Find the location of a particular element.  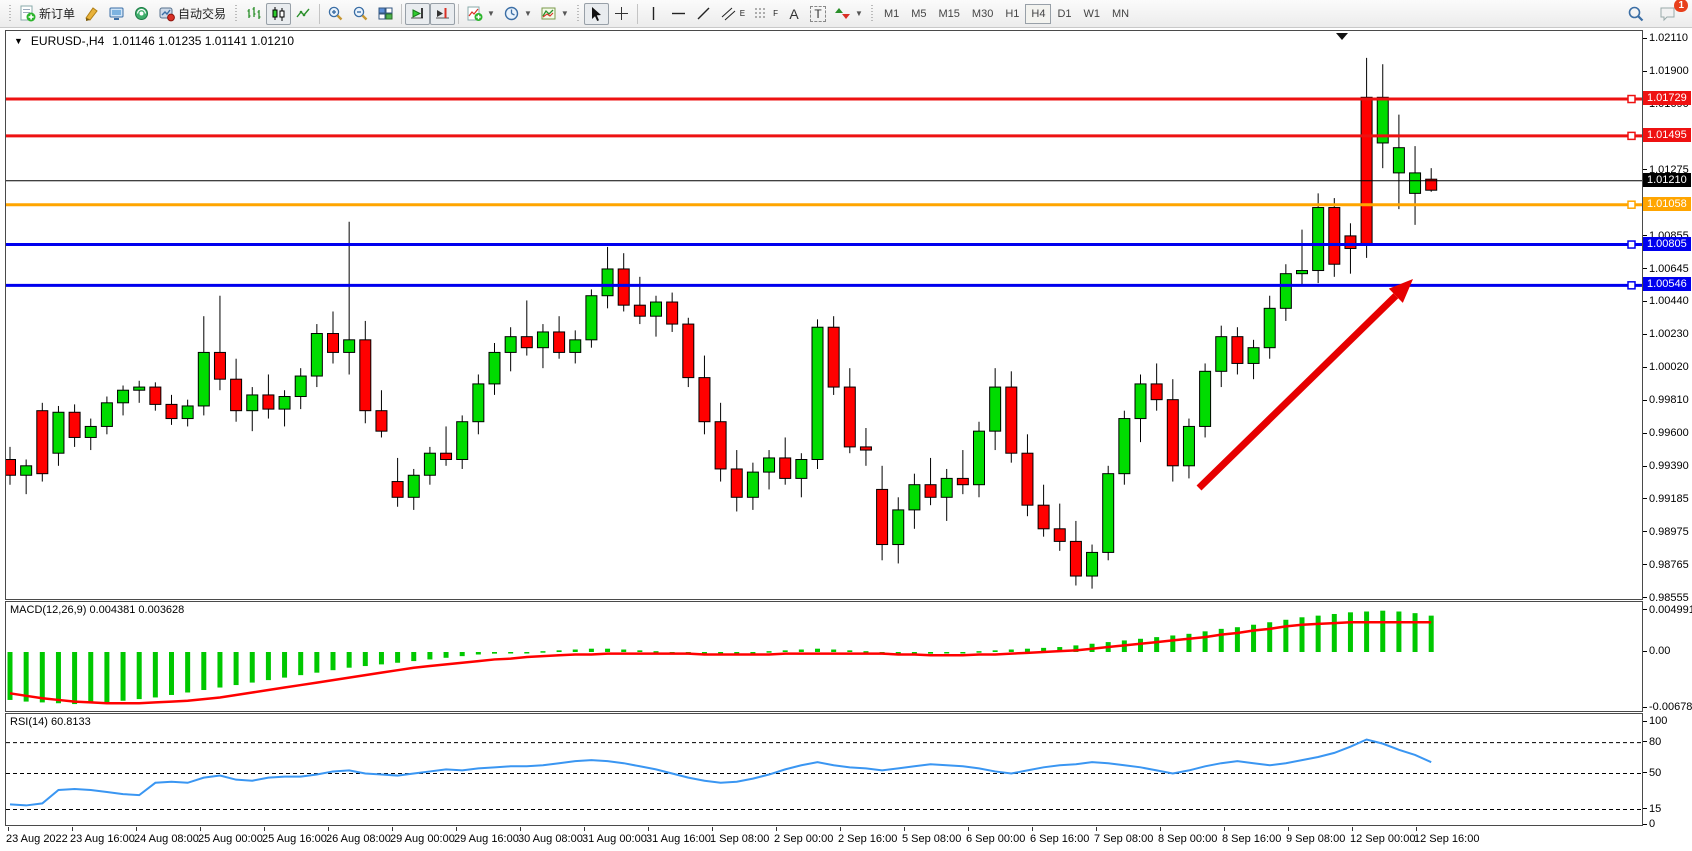

fibonacci-tool: F is located at coordinates (765, 14).